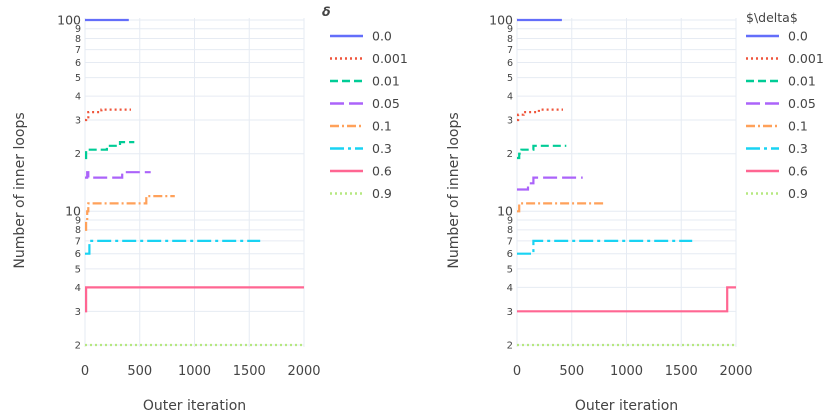  Describe the element at coordinates (386, 81) in the screenshot. I see `left-legend-label: 0.01` at that location.